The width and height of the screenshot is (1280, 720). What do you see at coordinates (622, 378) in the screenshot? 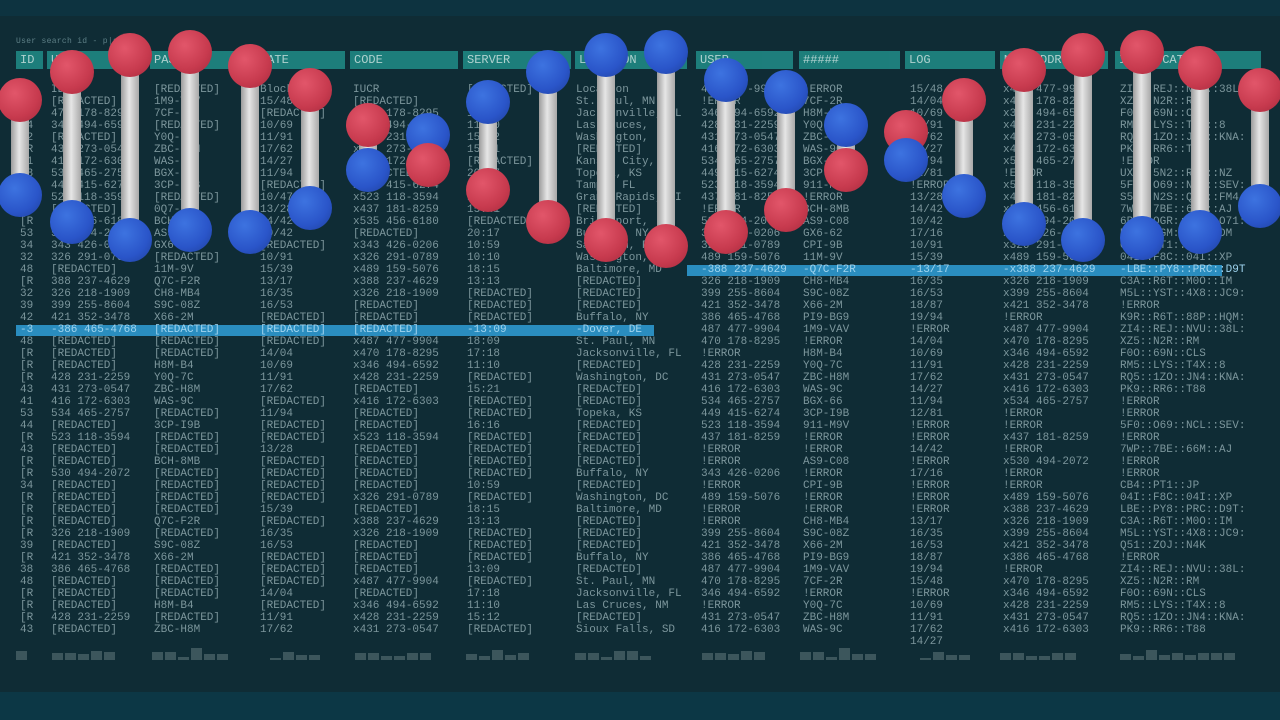
I see `table-cell: Washington, DC` at bounding box center [622, 378].